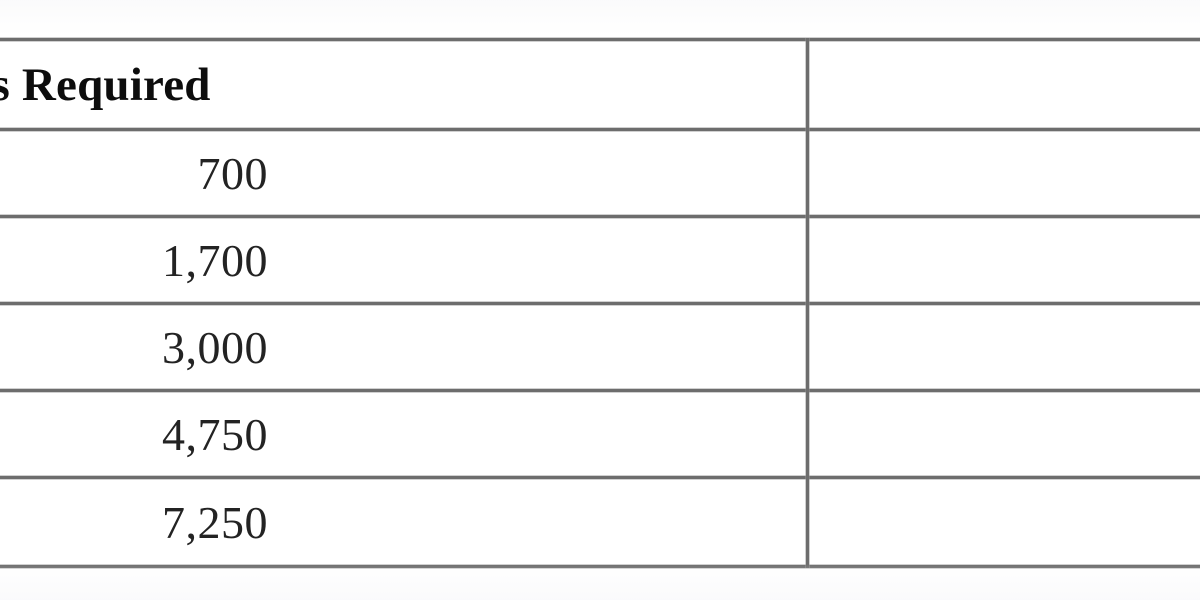  Describe the element at coordinates (600, 566) in the screenshot. I see `table-rule-bottom` at that location.